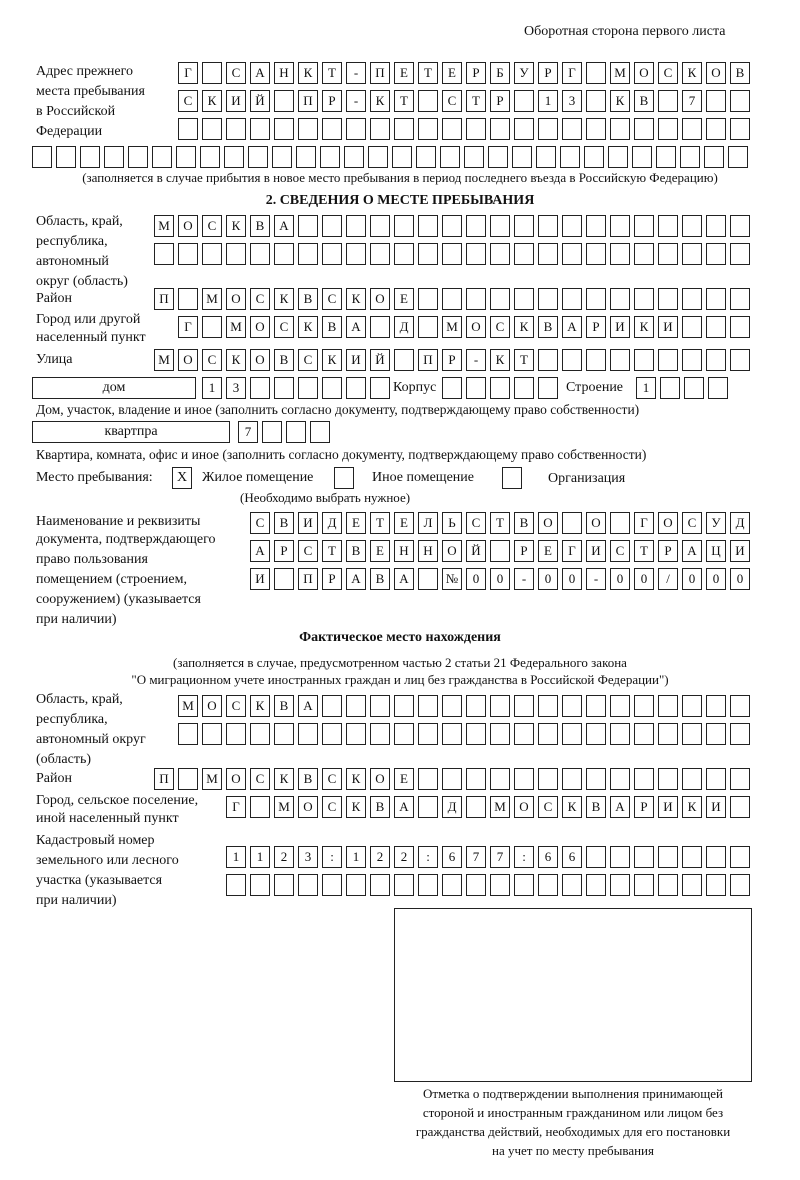 Image resolution: width=800 pixels, height=1180 pixels. What do you see at coordinates (332, 299) in the screenshot?
I see `char-cell: С` at bounding box center [332, 299].